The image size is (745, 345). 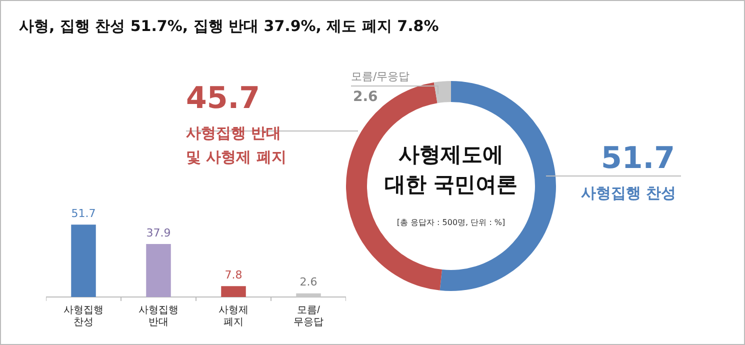 I want to click on slice-label: 모름/무응답, so click(x=380, y=76).